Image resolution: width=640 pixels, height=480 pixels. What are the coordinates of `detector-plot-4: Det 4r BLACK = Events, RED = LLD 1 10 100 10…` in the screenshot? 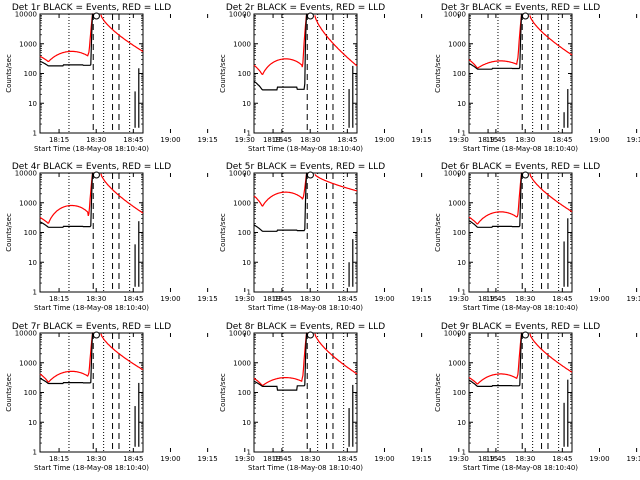 It's located at (148, 237).